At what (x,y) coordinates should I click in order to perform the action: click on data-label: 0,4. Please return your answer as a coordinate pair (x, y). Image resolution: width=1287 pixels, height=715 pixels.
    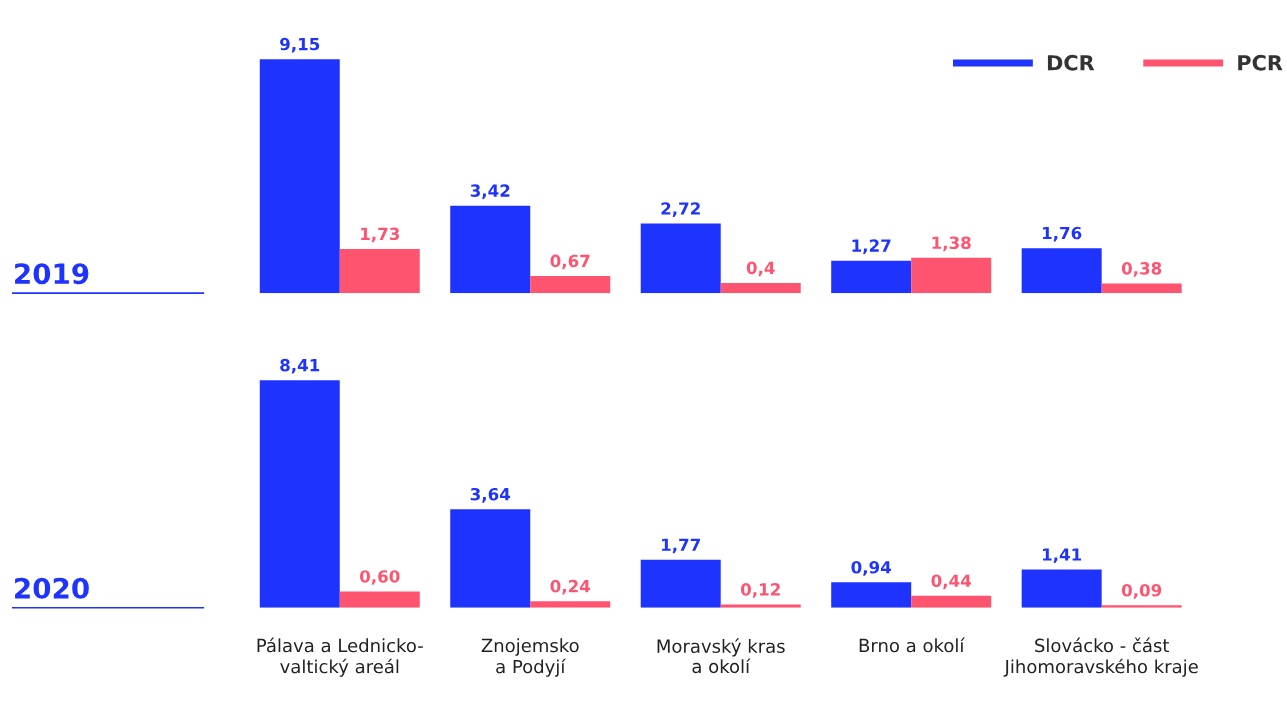
    Looking at the image, I should click on (760, 269).